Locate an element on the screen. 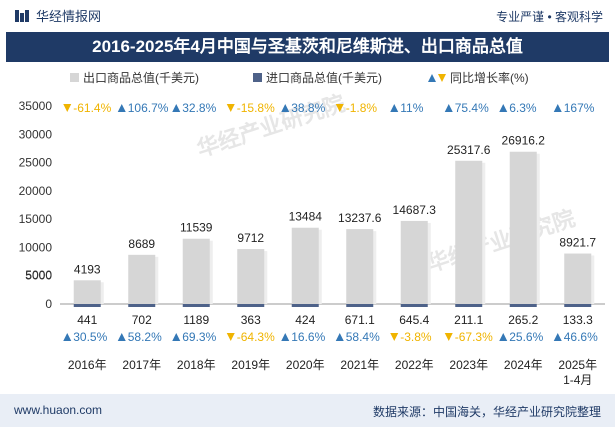  import-growth-label: -3.8% is located at coordinates (416, 337).